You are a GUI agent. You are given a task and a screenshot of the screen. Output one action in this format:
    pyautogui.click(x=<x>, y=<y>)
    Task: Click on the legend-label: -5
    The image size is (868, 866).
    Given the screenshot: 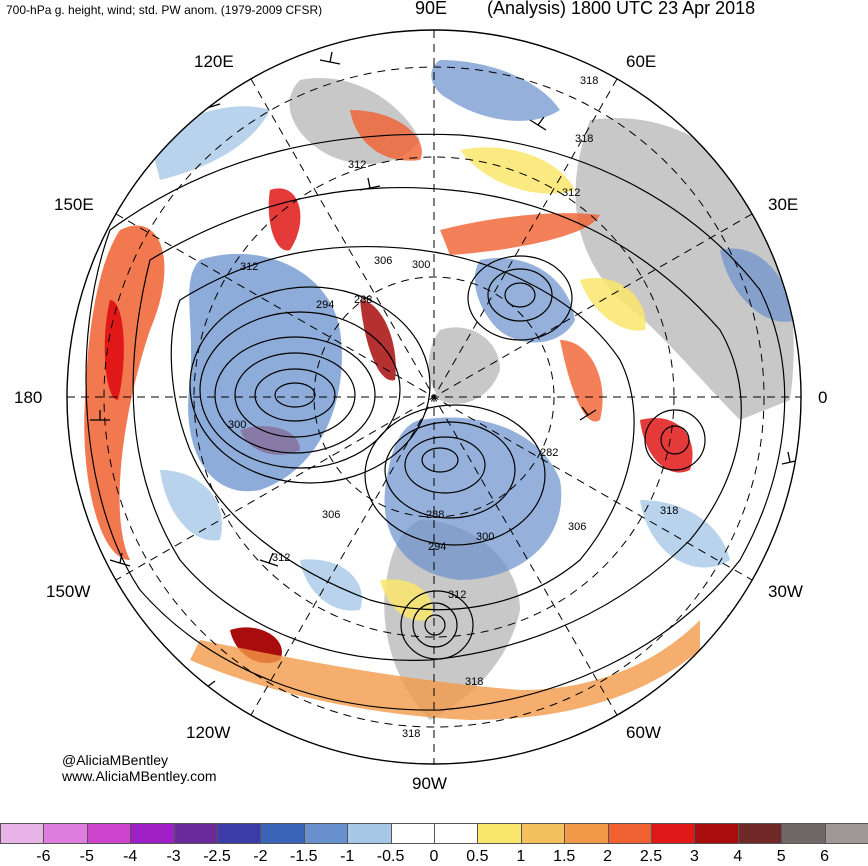 What is the action you would take?
    pyautogui.click(x=86, y=856)
    